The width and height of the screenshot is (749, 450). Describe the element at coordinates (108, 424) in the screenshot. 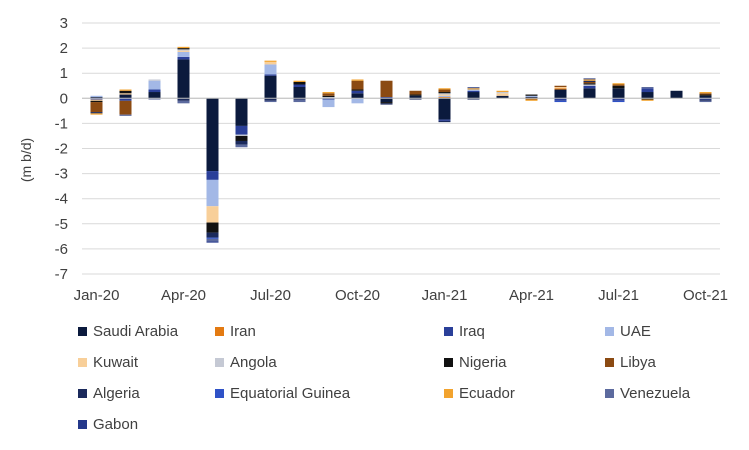

I see `legend-item: Gabon` at that location.